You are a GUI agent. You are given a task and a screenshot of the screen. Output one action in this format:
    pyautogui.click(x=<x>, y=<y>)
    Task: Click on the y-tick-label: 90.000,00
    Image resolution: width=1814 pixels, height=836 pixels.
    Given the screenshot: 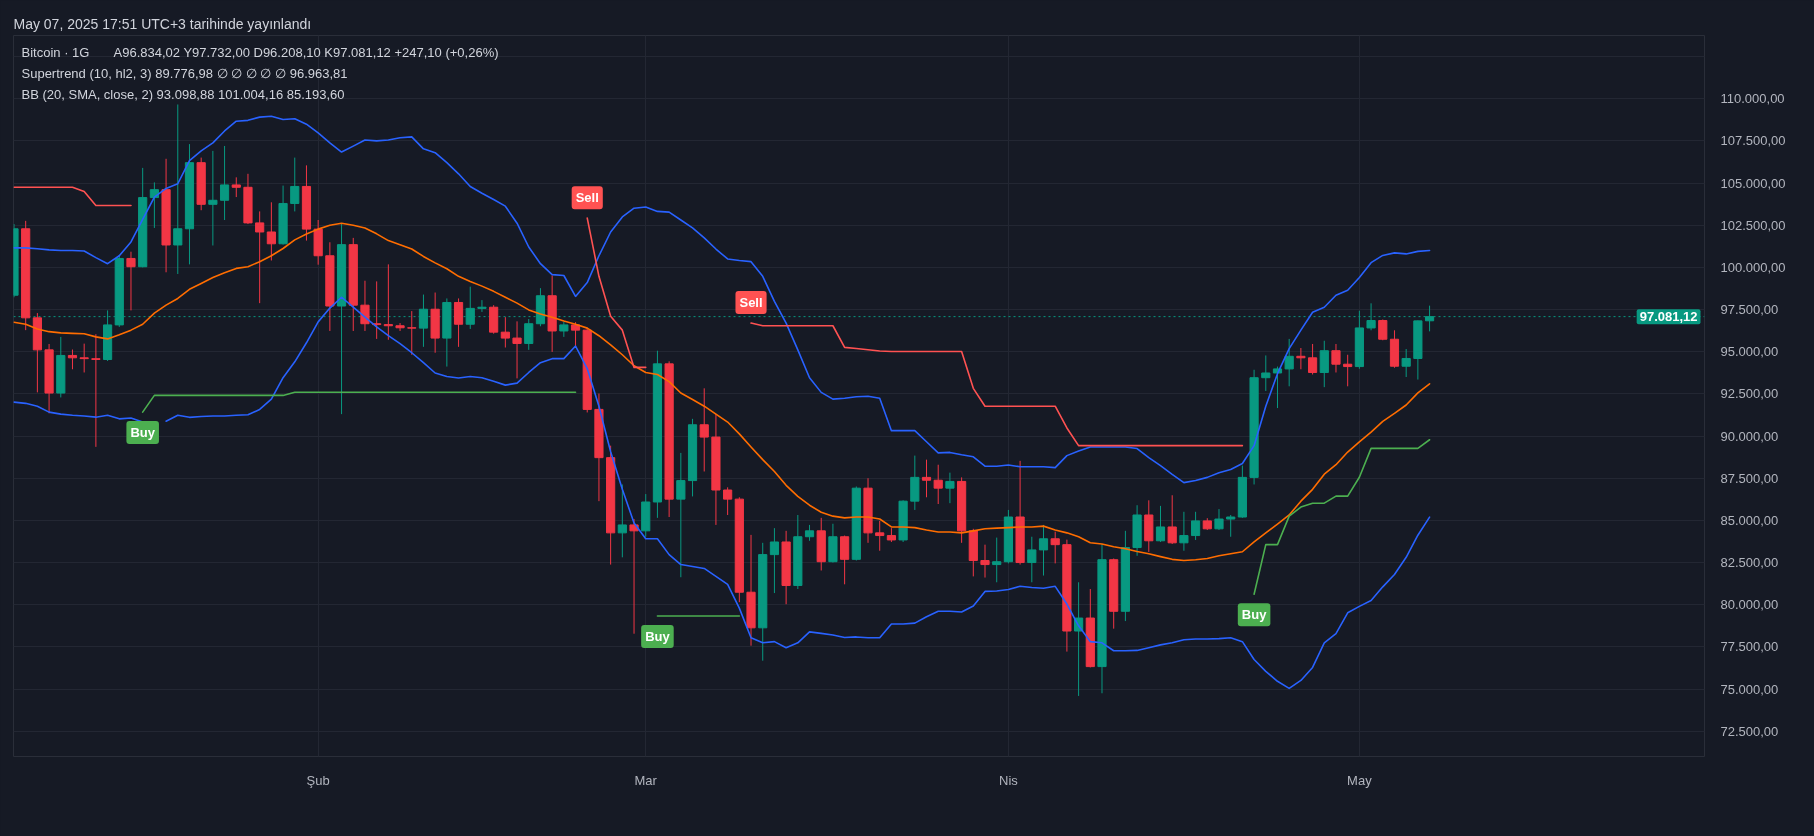 What is the action you would take?
    pyautogui.click(x=1749, y=436)
    